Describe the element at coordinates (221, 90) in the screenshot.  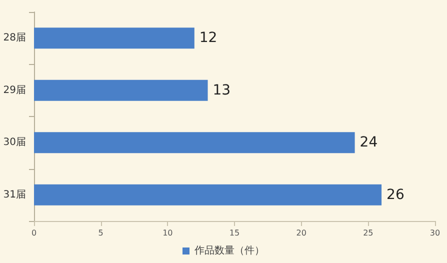
I see `data-label: 13` at that location.